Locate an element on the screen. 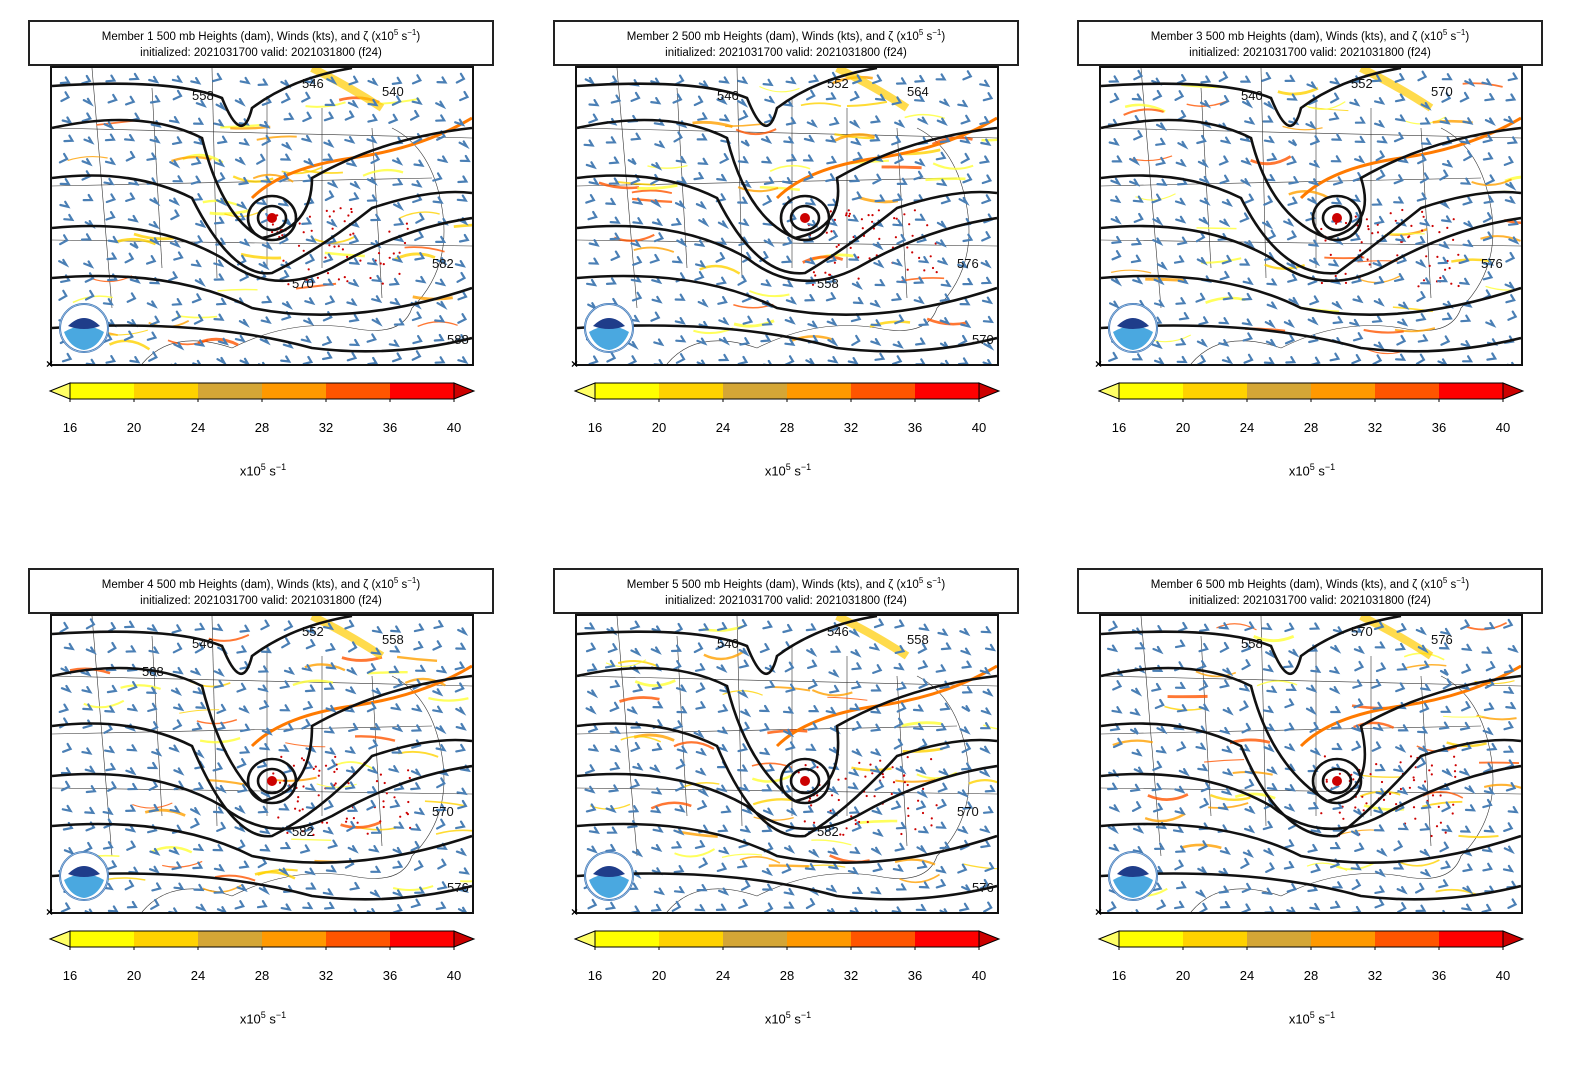 This screenshot has width=1588, height=1071. map-plot: 546 552 558 570 576 582 588 is located at coordinates (262, 764).